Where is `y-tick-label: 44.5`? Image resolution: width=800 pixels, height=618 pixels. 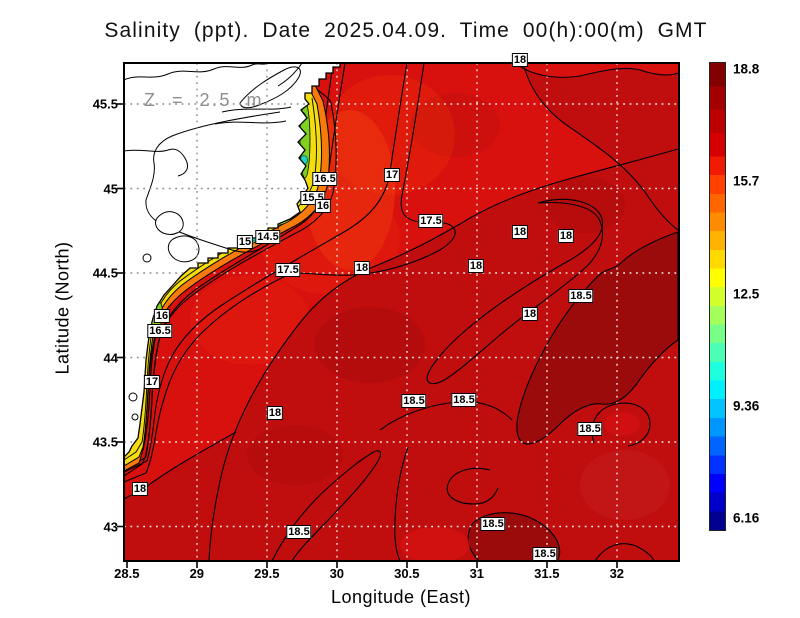 y-tick-label: 44.5 is located at coordinates (105, 273).